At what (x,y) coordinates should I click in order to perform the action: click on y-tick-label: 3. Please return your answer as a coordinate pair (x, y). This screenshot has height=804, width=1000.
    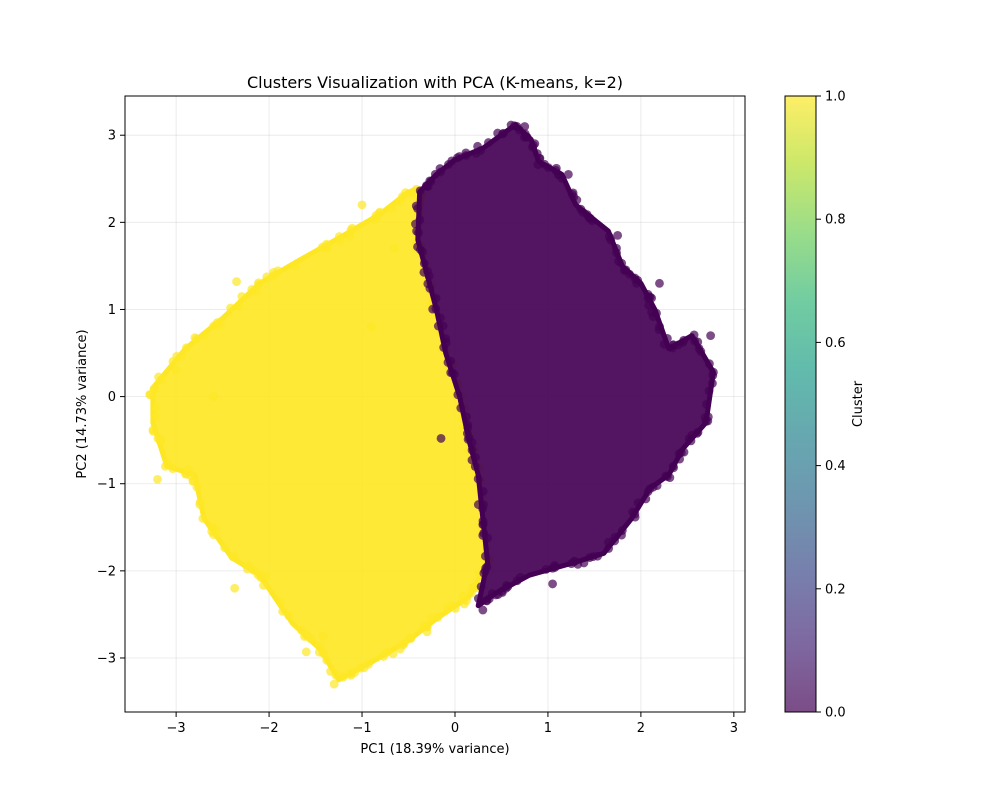
    Looking at the image, I should click on (112, 136).